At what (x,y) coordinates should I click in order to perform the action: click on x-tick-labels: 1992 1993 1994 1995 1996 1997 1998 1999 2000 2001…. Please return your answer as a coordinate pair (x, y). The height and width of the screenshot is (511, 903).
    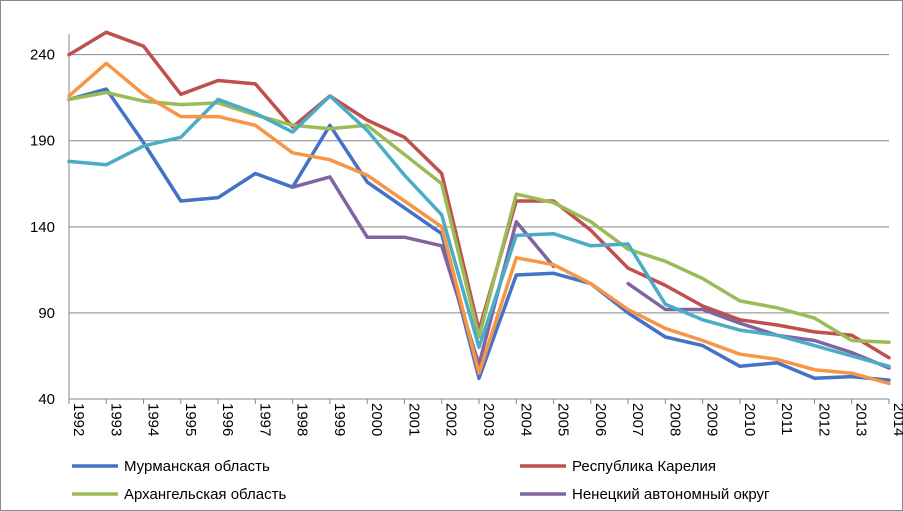
    Looking at the image, I should click on (486, 419).